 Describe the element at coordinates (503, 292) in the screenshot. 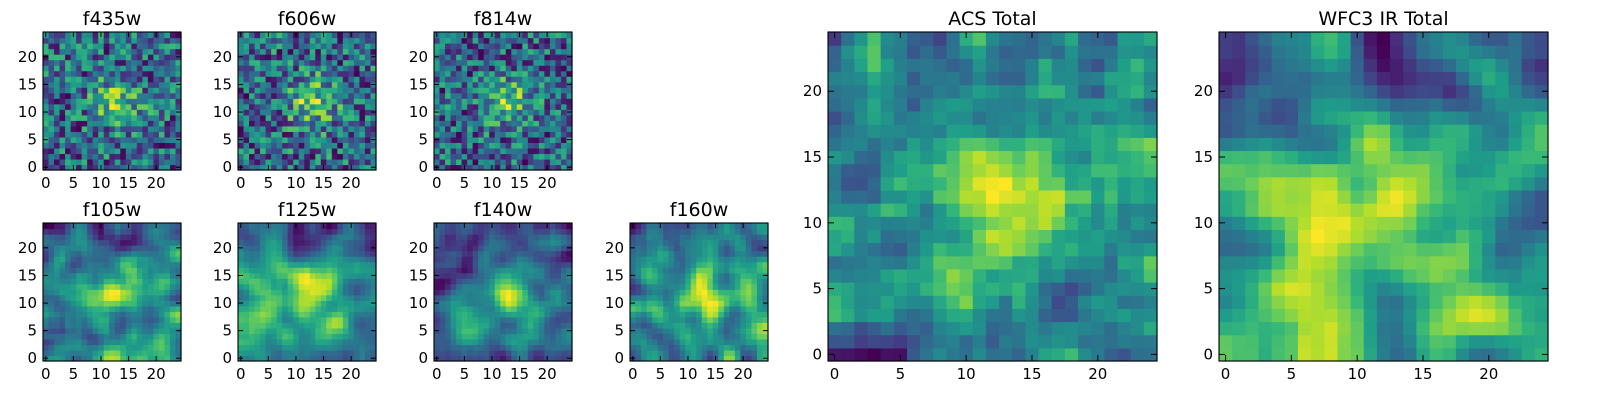

I see `heatmap-cells` at that location.